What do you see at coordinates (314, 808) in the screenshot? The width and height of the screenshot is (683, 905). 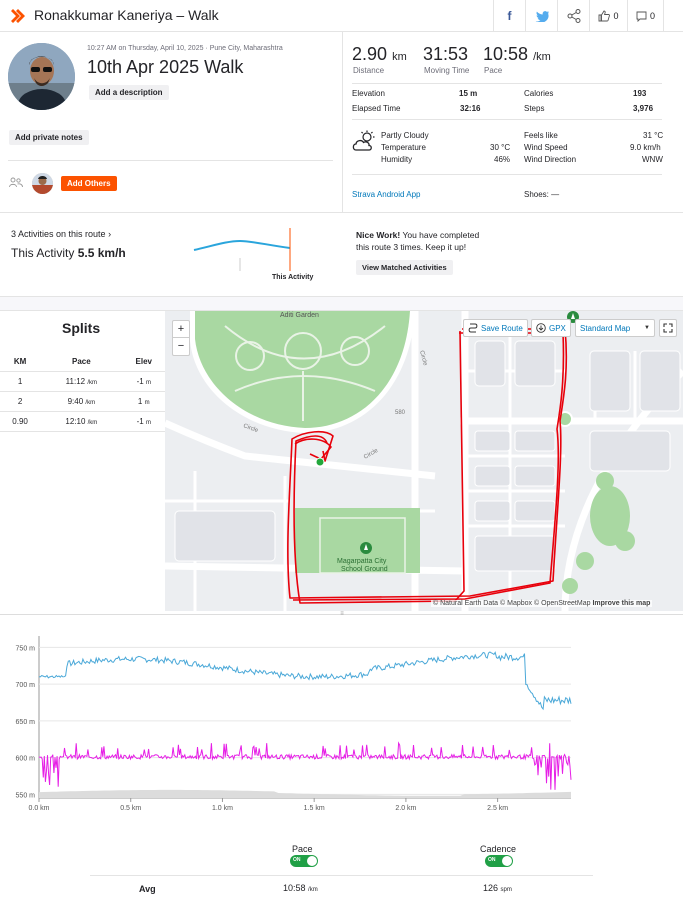 I see `x-tick-label: 1.5 km` at bounding box center [314, 808].